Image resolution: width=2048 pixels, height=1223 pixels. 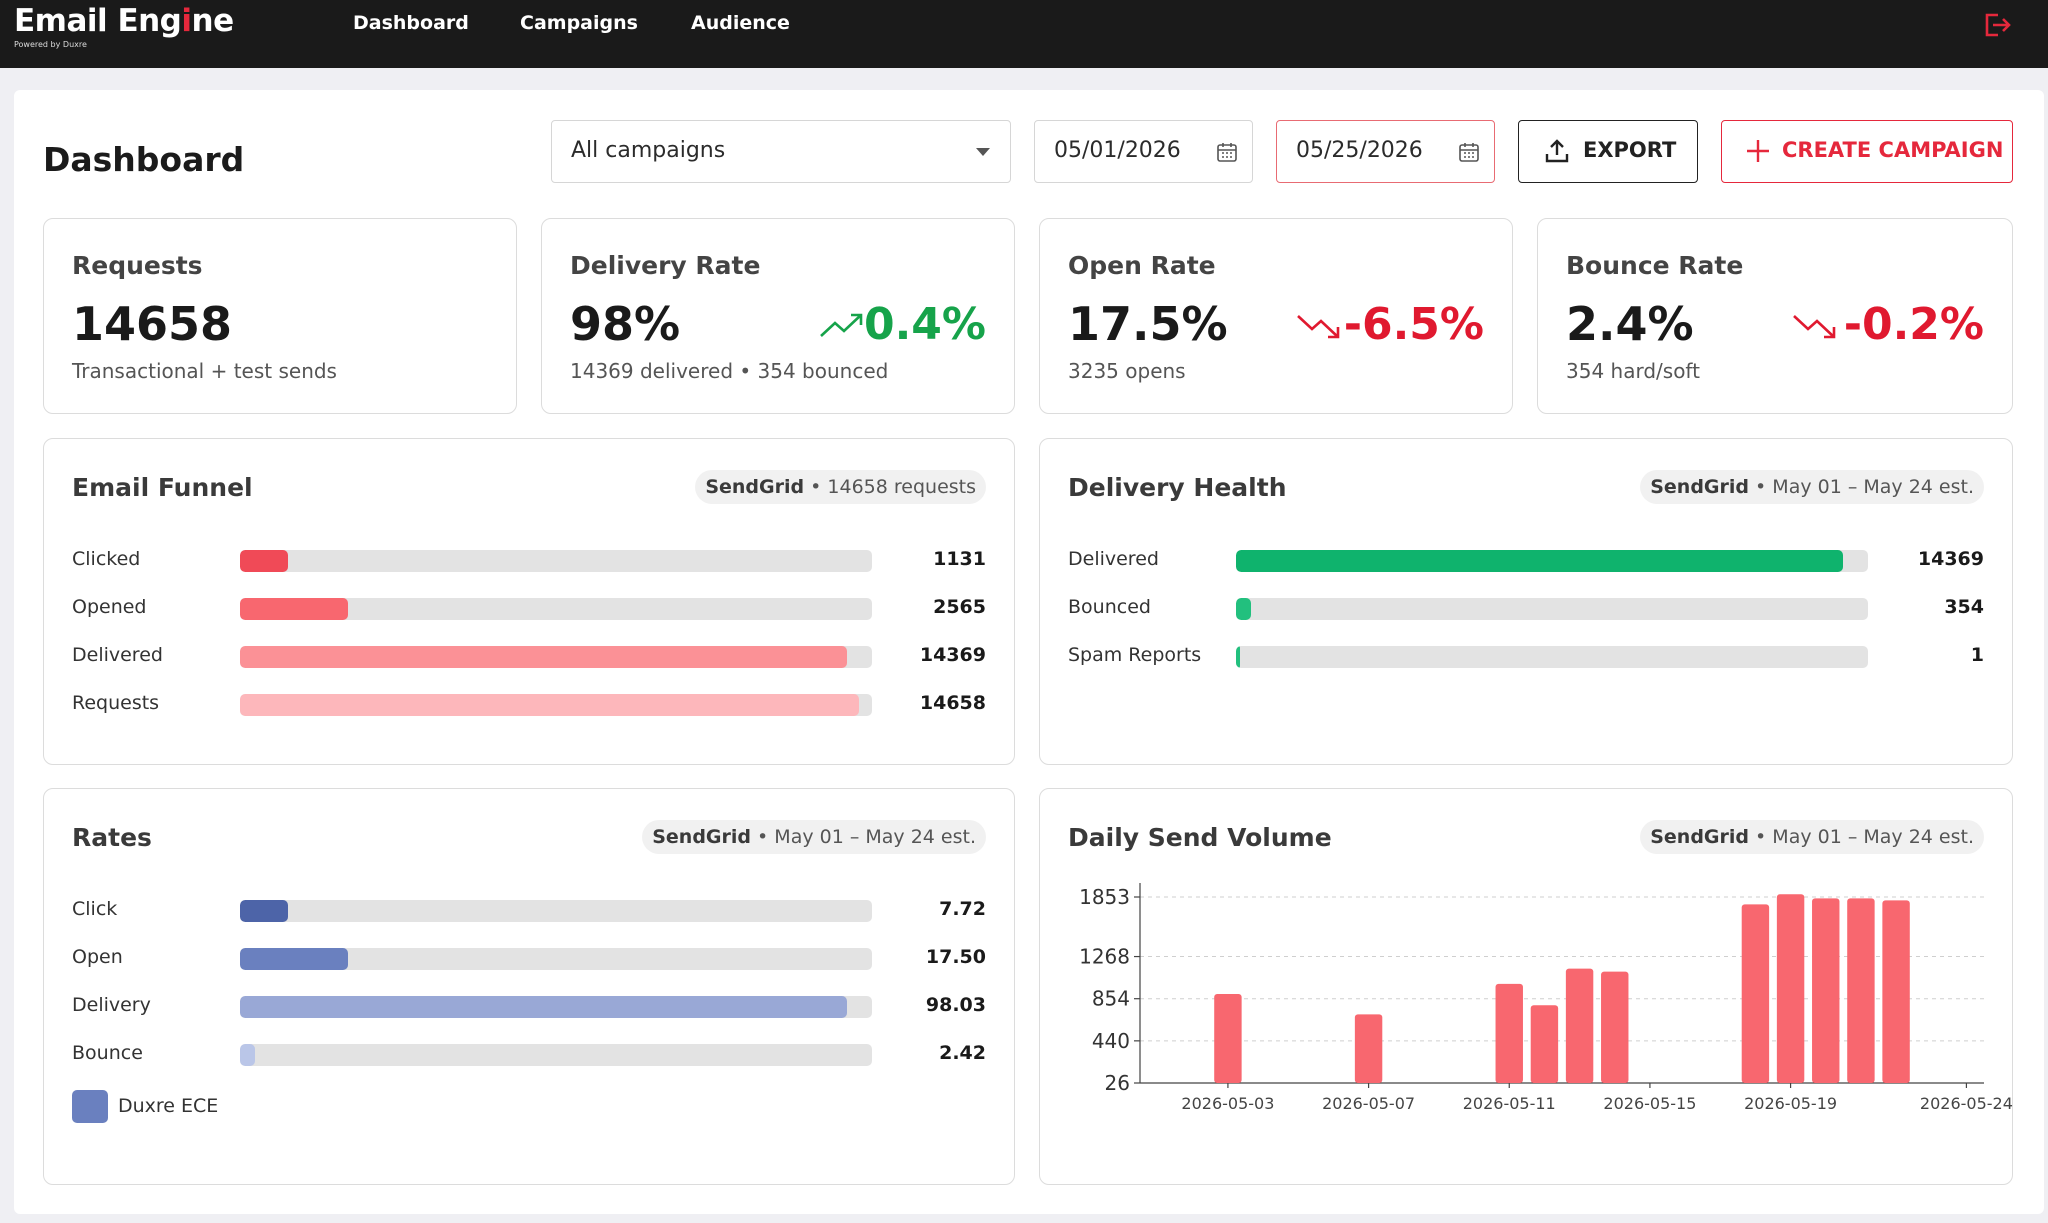 I want to click on app-tagline: Powered by Duxre, so click(x=50, y=45).